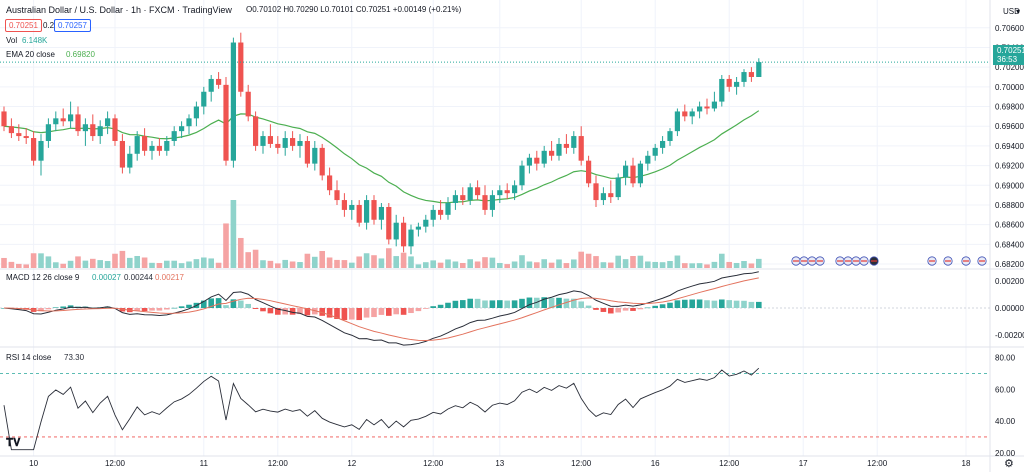  I want to click on ask-box: 0.70257, so click(72, 25).